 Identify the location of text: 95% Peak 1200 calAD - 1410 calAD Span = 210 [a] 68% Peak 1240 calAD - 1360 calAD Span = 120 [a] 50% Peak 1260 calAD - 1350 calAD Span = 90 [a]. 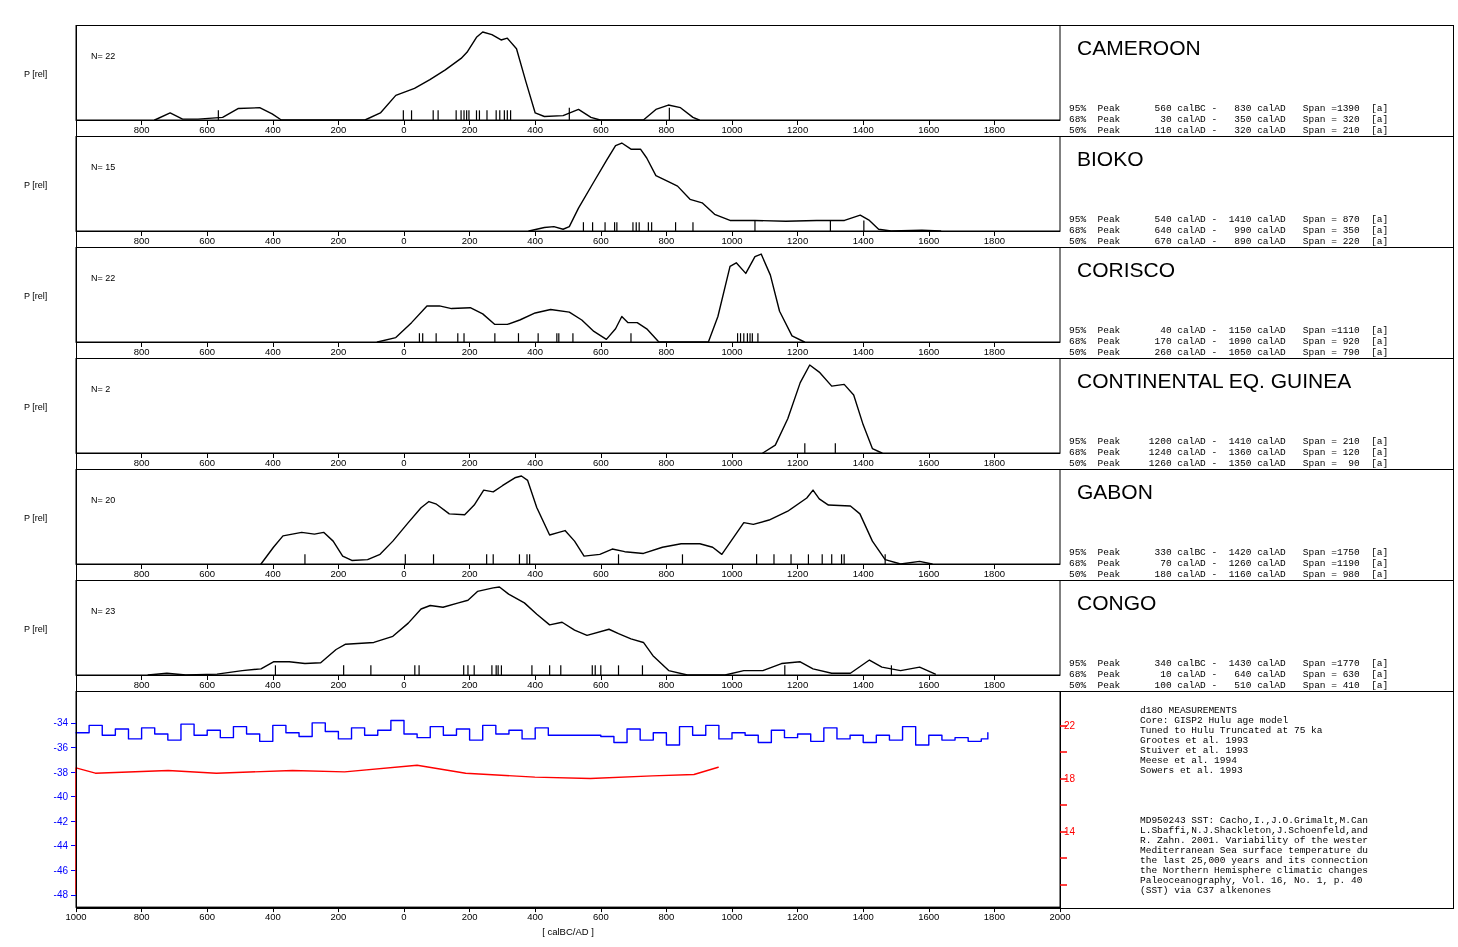
(1229, 452).